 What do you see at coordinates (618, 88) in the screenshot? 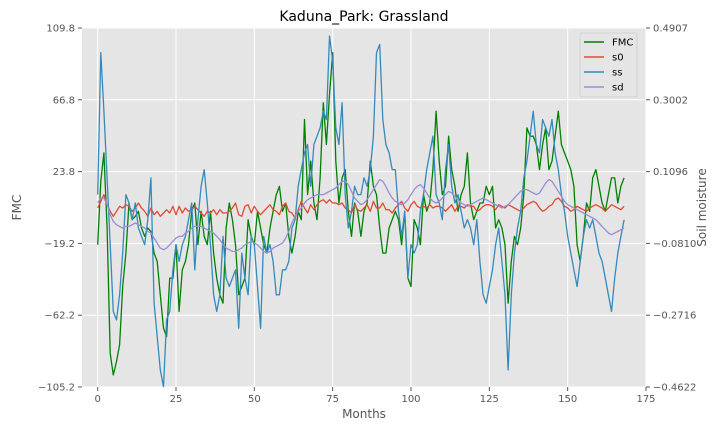
I see `legend-label-sd: sd` at bounding box center [618, 88].